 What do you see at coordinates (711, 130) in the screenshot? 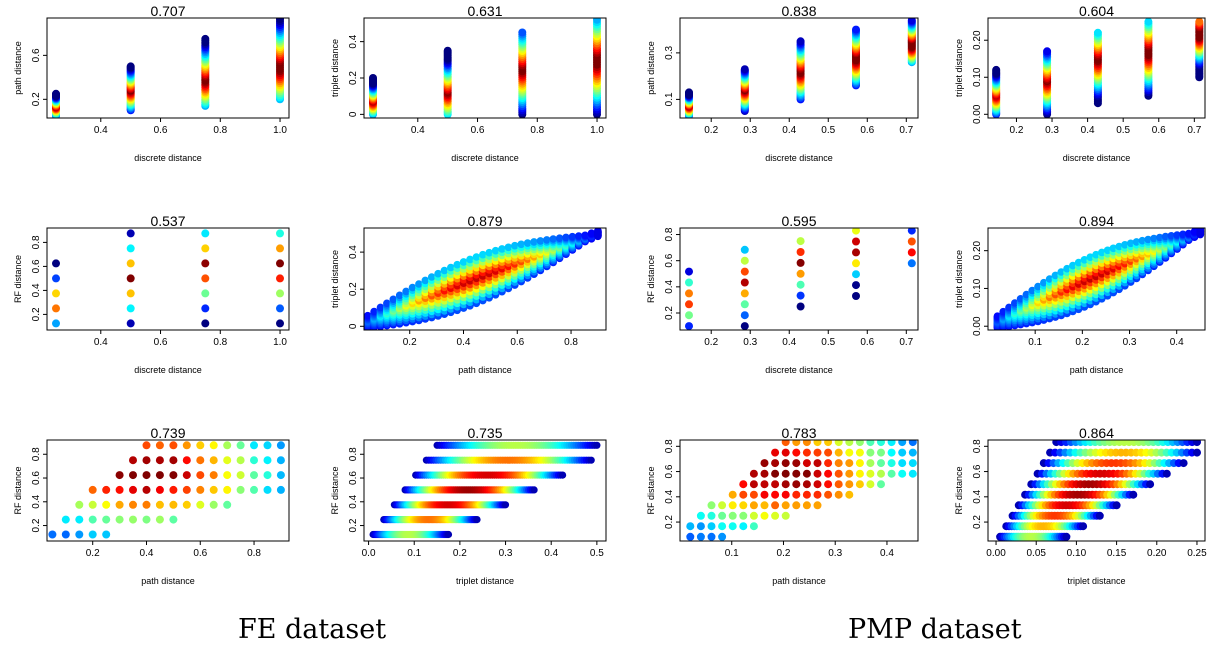
I see `x-tick-label: 0.2` at bounding box center [711, 130].